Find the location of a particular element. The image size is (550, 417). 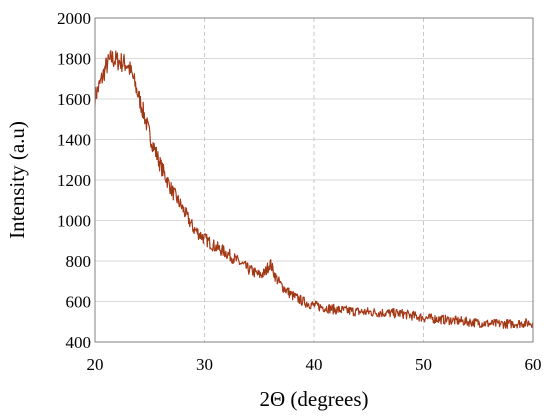

x-tick-label: 30 is located at coordinates (204, 364).